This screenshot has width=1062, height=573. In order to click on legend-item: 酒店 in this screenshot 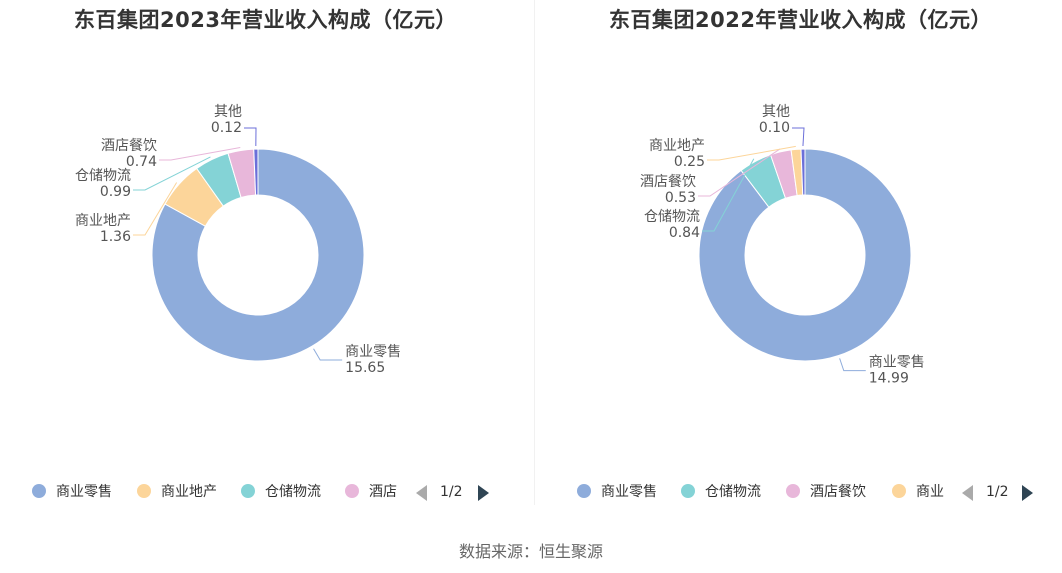, I will do `click(371, 492)`.